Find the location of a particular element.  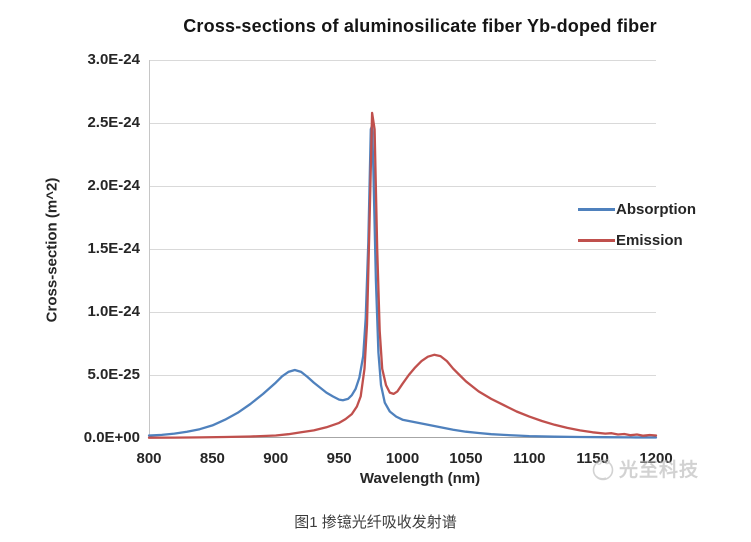

legend: Absorption Emission is located at coordinates (637, 225).